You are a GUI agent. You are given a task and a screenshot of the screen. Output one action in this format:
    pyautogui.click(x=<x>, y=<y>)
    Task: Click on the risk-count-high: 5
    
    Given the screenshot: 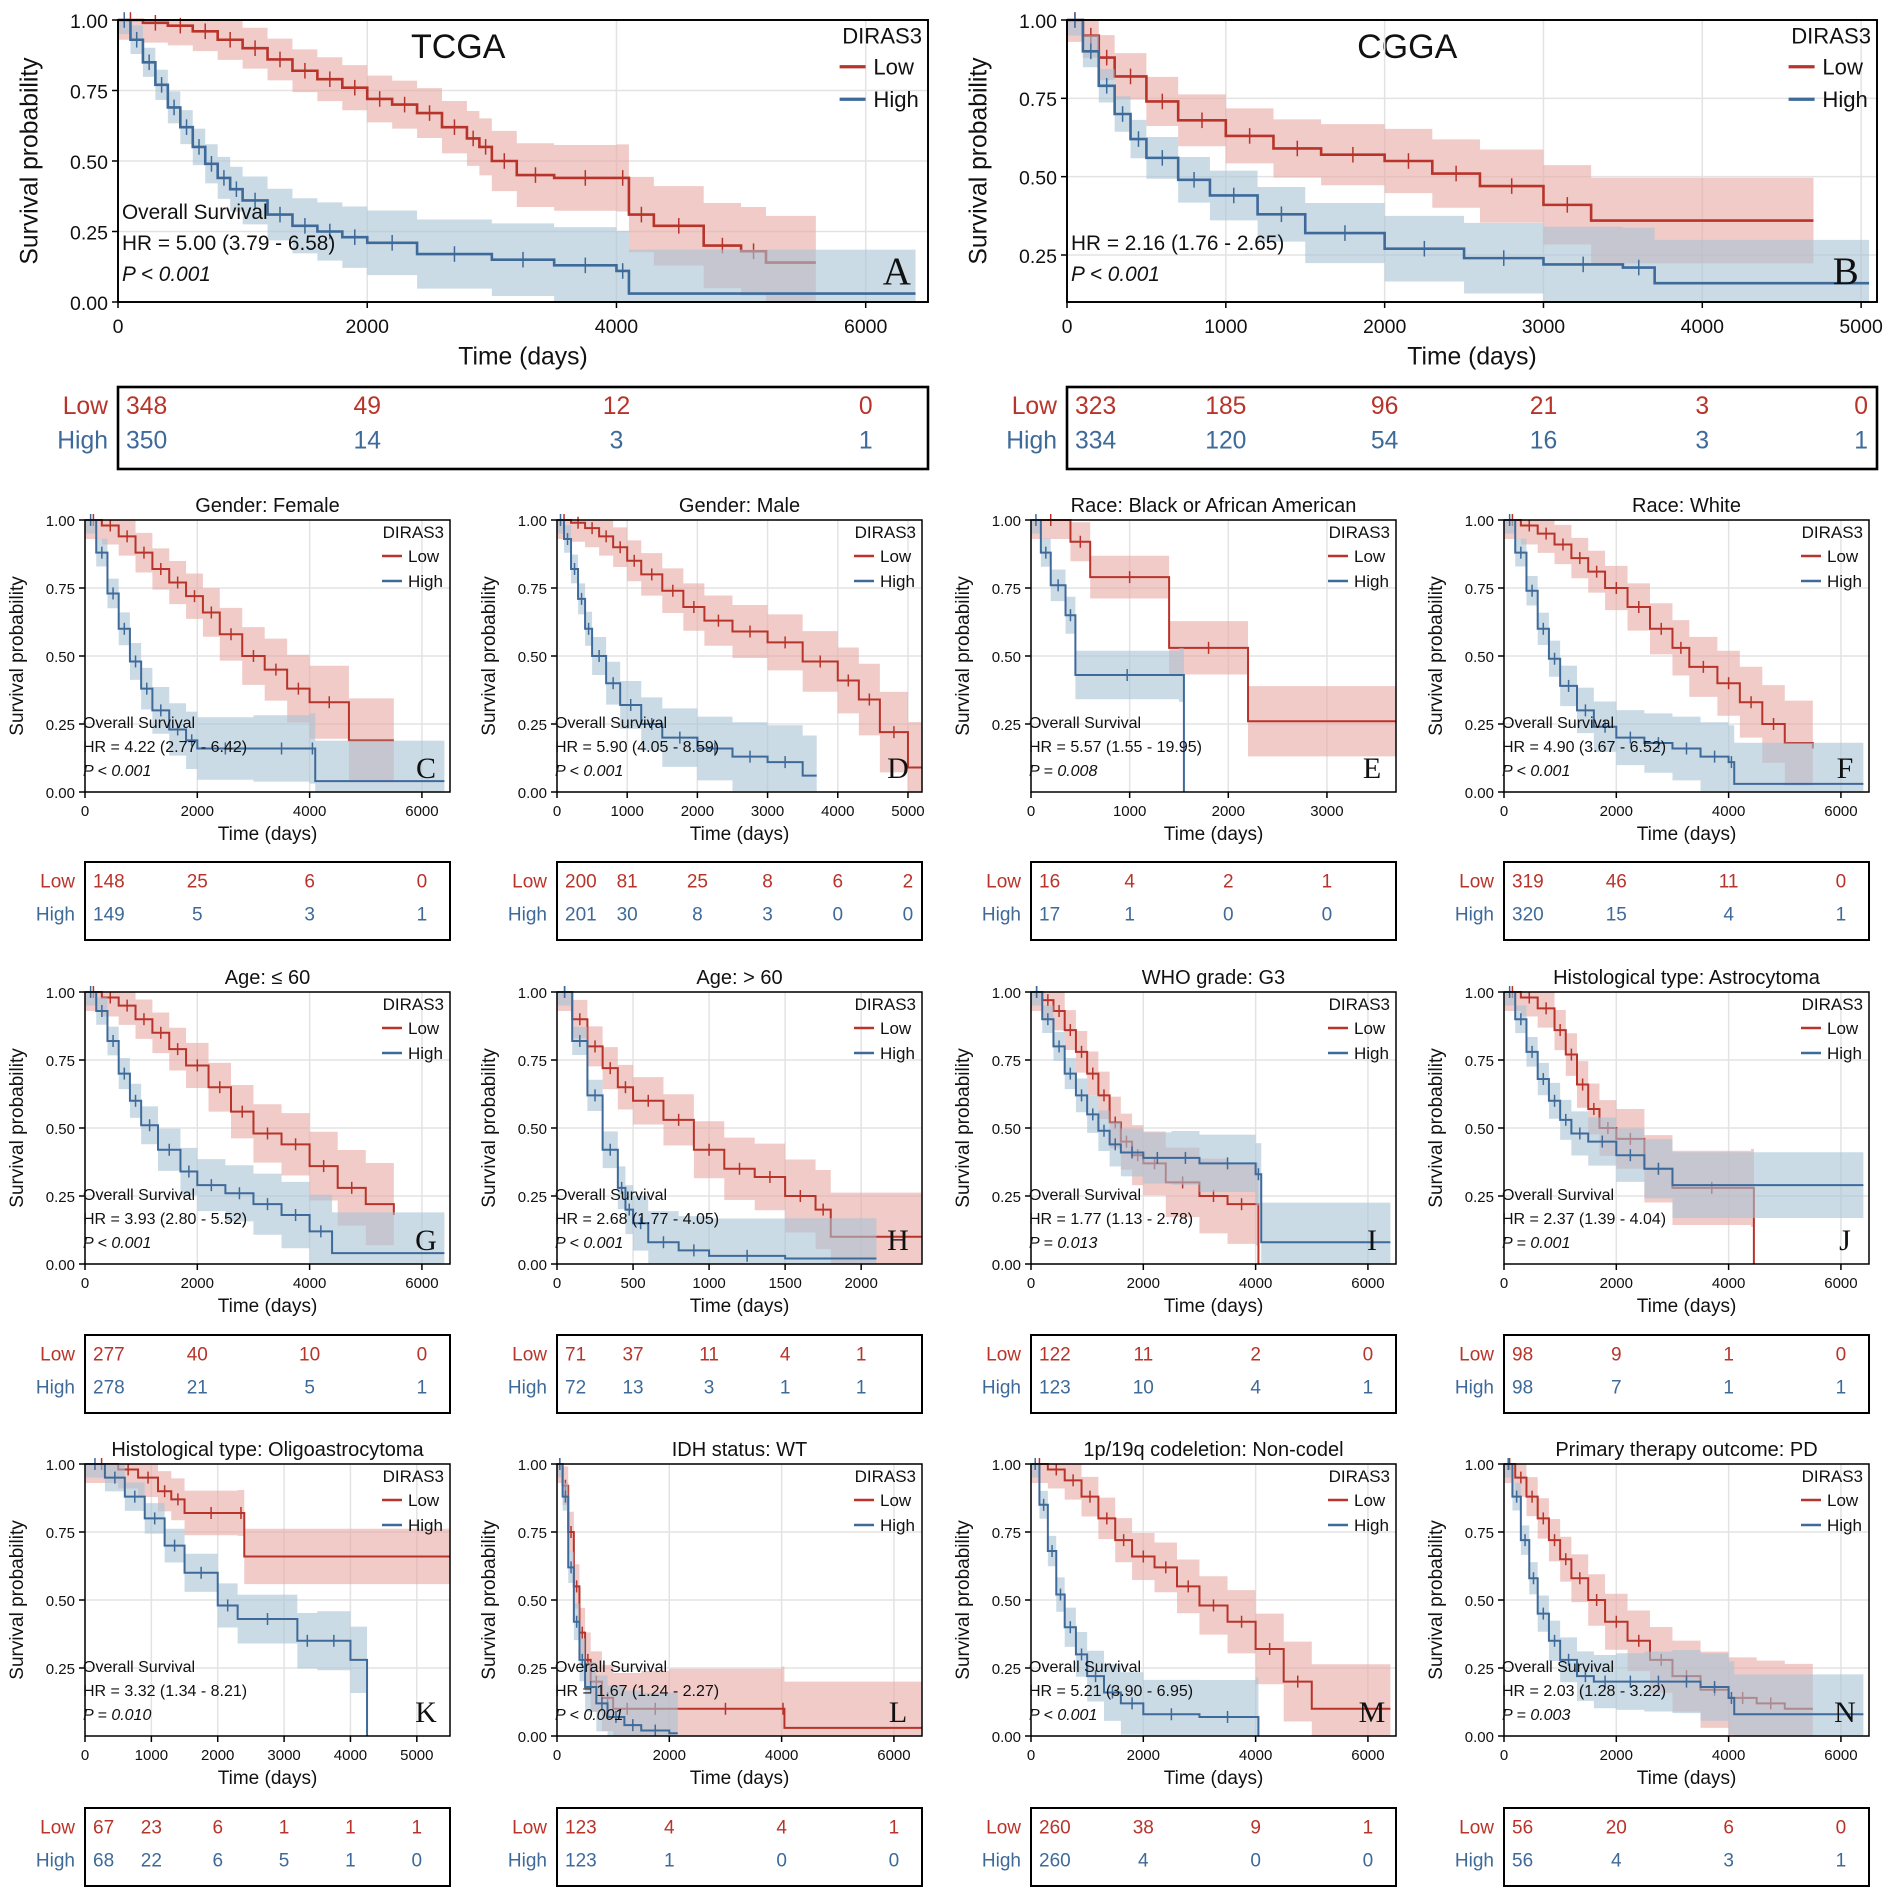 What is the action you would take?
    pyautogui.click(x=309, y=1388)
    